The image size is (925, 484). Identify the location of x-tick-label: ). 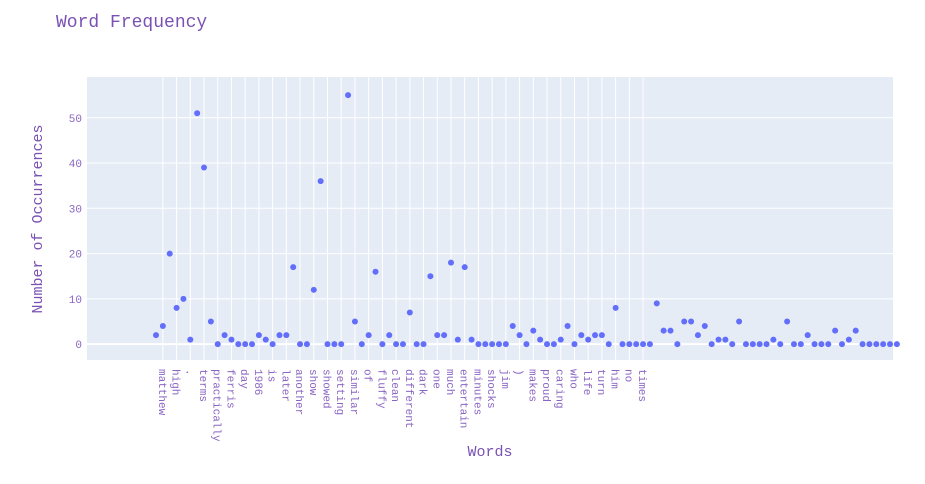
(518, 372).